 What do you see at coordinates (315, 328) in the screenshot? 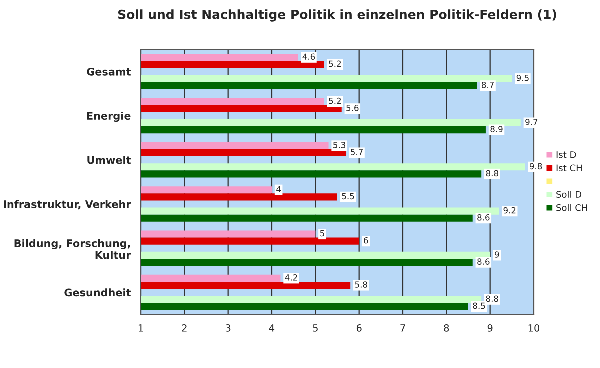
I see `x-tick-label: 5` at bounding box center [315, 328].